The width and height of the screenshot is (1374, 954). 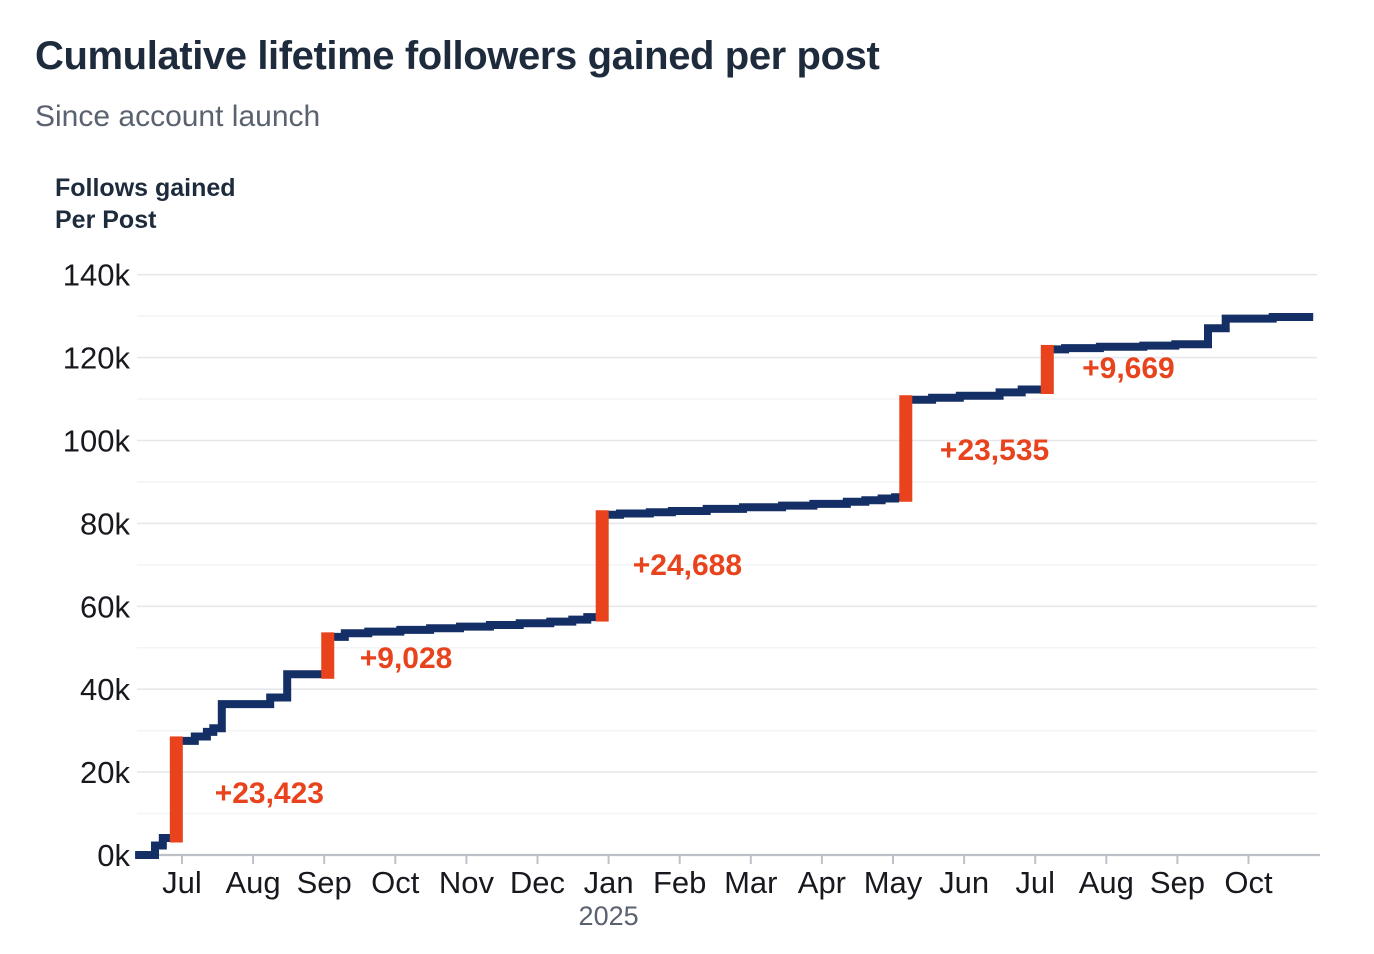 I want to click on x-tick-label: Dec, so click(x=537, y=882).